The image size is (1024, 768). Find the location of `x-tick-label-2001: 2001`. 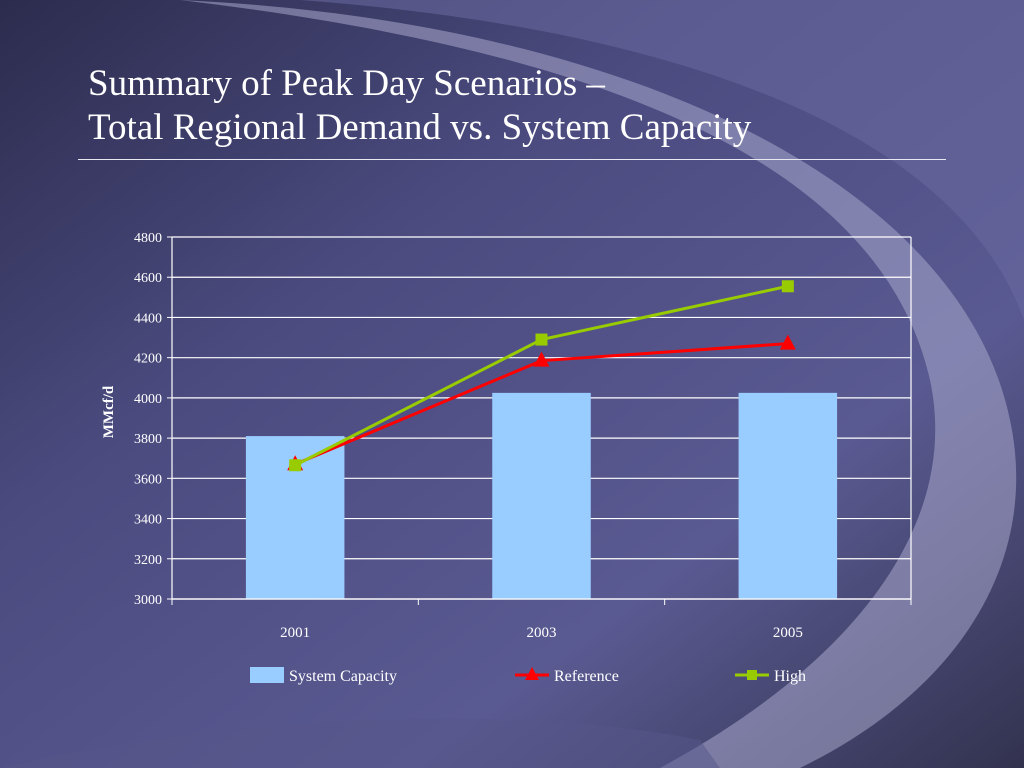

x-tick-label-2001: 2001 is located at coordinates (295, 633).